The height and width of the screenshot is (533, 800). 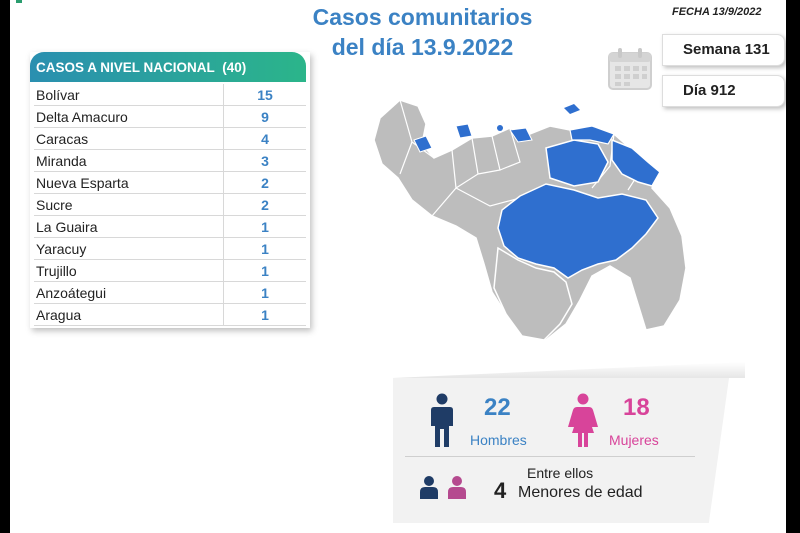 What do you see at coordinates (442, 420) in the screenshot?
I see `man-icon` at bounding box center [442, 420].